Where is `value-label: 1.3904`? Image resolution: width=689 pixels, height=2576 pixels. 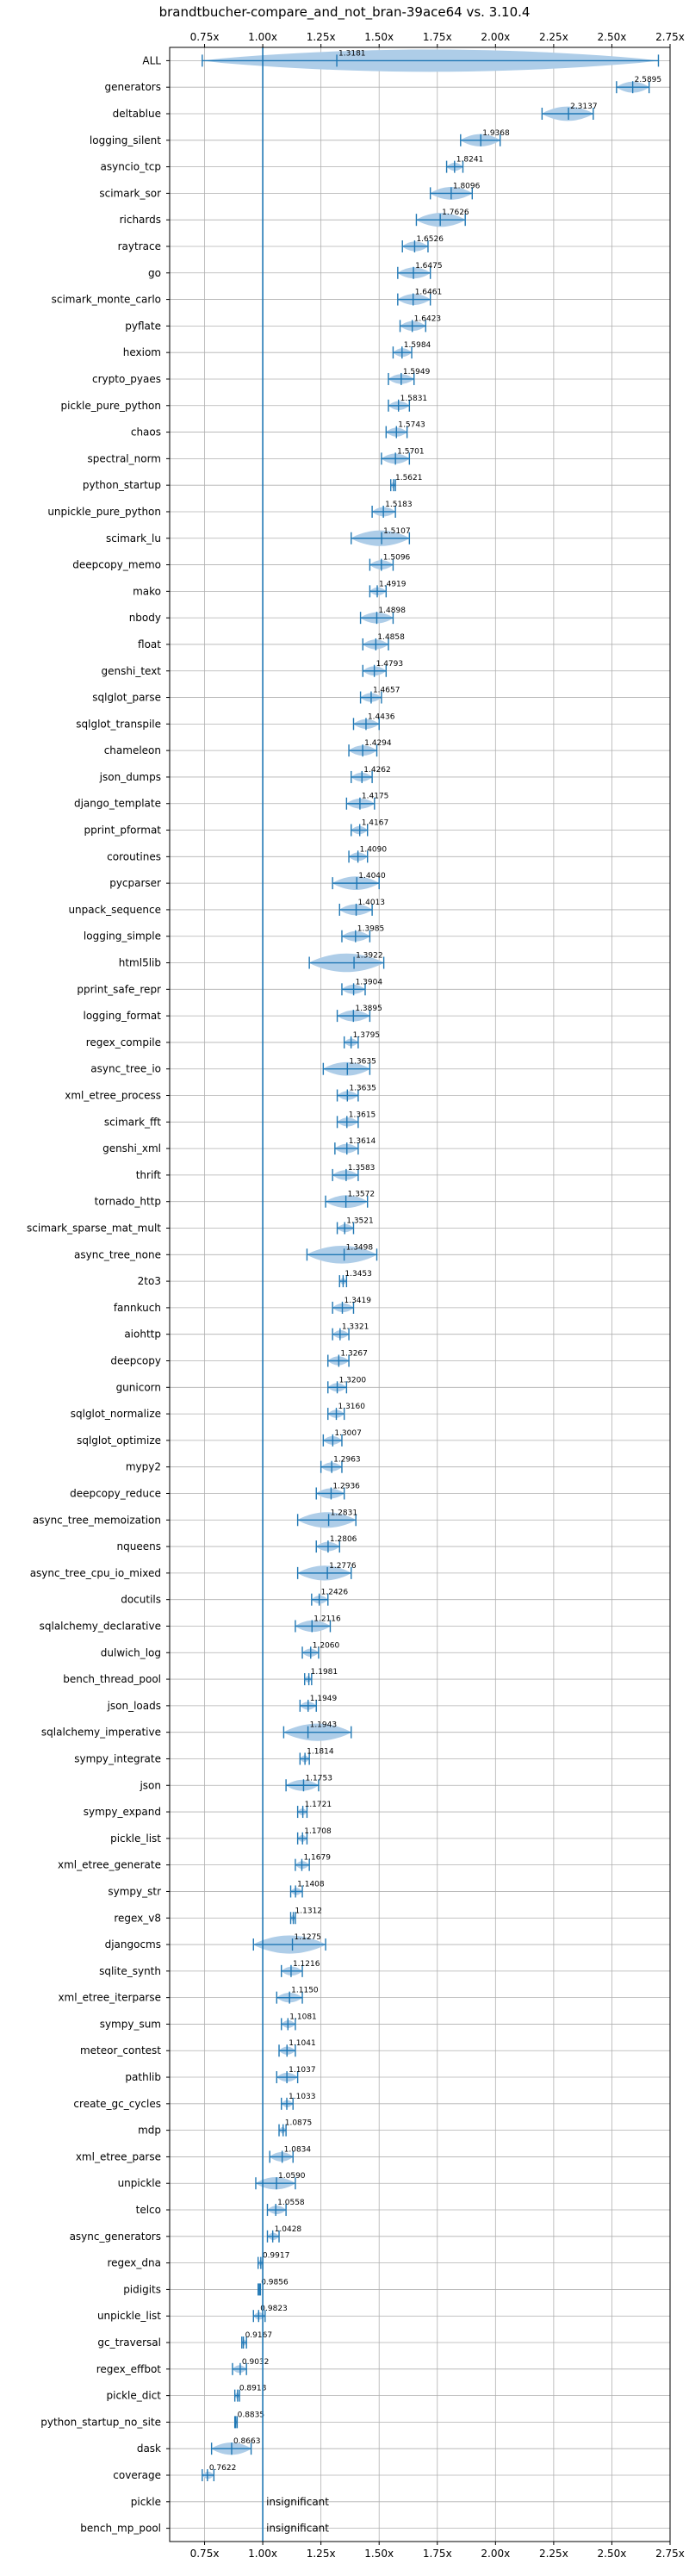 value-label: 1.3904 is located at coordinates (369, 982).